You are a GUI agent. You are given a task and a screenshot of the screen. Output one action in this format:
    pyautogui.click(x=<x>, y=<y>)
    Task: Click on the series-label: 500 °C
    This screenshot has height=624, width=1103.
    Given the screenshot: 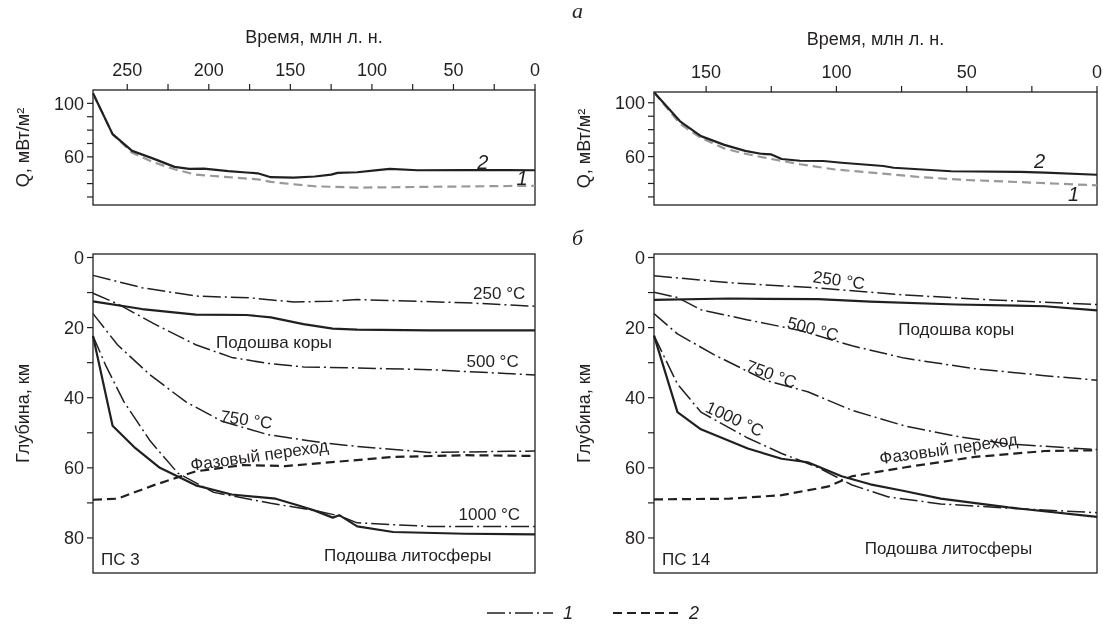 What is the action you would take?
    pyautogui.click(x=492, y=361)
    